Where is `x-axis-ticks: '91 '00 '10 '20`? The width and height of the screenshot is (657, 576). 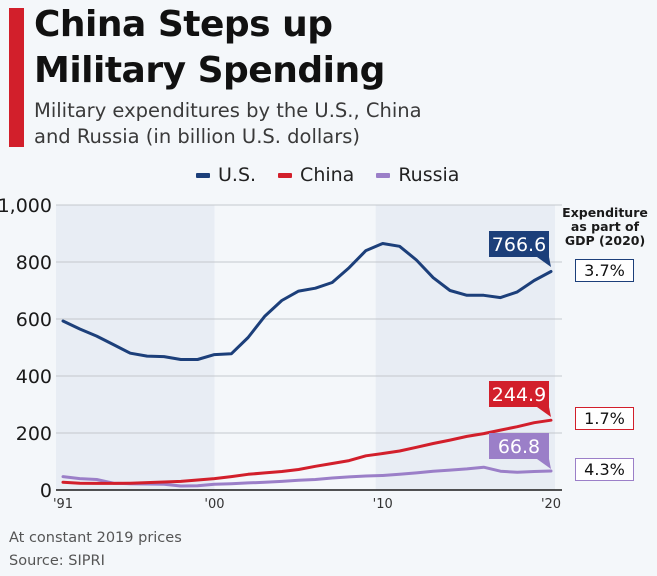
x-axis-ticks: '91 '00 '10 '20 is located at coordinates (307, 504).